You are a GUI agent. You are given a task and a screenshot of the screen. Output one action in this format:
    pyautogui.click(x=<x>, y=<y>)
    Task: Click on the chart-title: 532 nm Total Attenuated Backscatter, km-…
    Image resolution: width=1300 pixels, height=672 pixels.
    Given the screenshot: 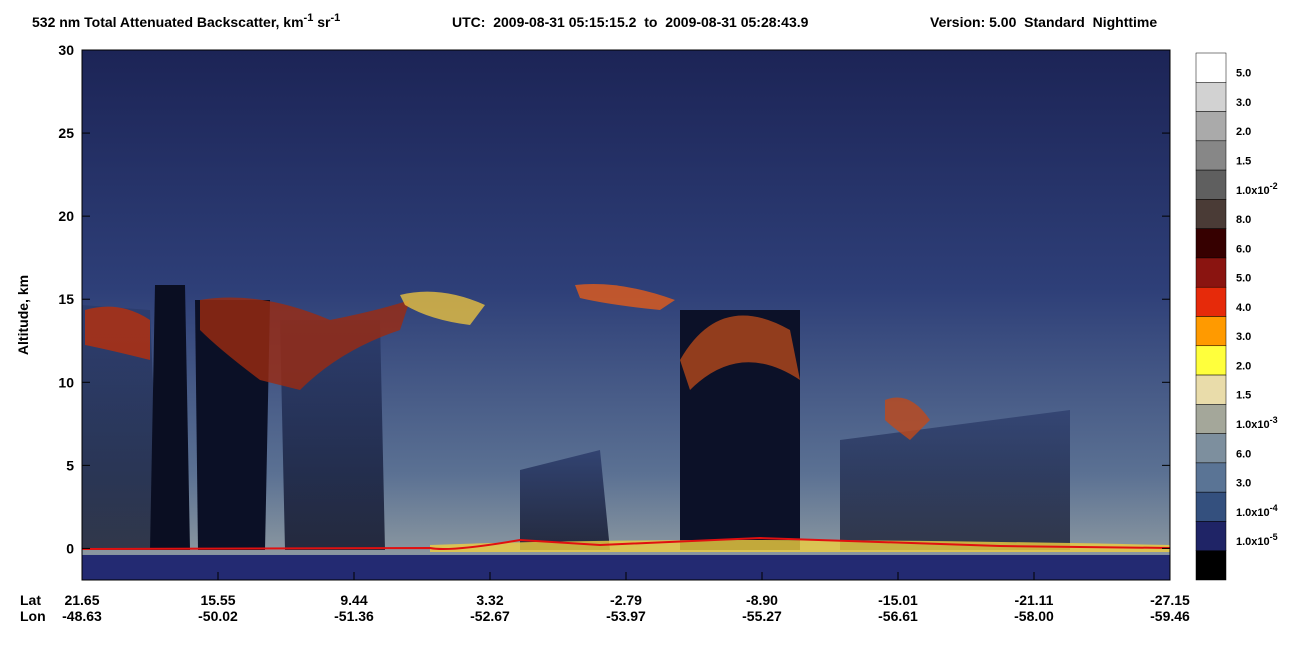 What is the action you would take?
    pyautogui.click(x=186, y=21)
    